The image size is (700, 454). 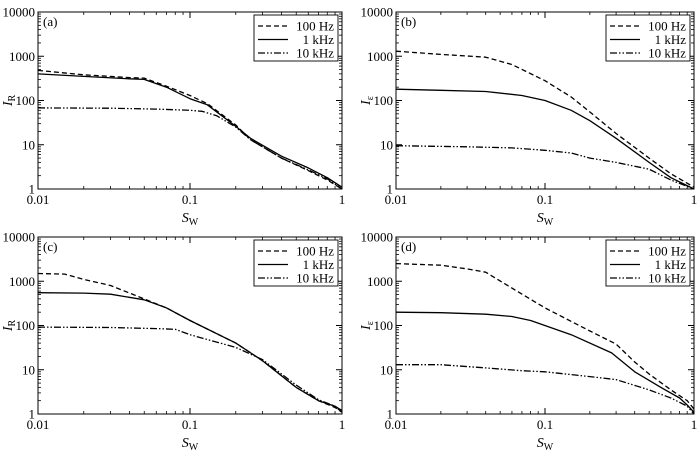 What do you see at coordinates (50, 21) in the screenshot?
I see `panel-label: (a)` at bounding box center [50, 21].